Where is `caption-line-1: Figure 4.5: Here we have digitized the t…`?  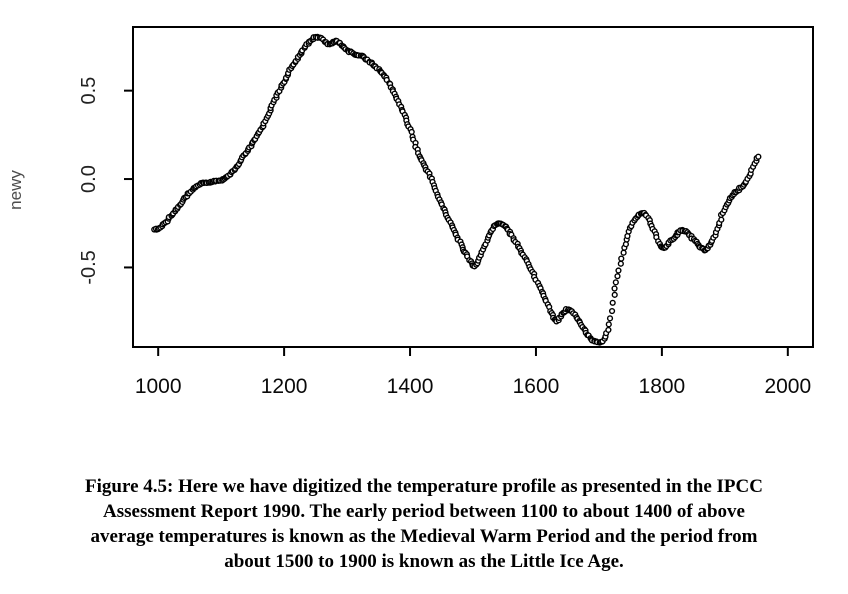
caption-line-1: Figure 4.5: Here we have digitized the t… is located at coordinates (424, 486).